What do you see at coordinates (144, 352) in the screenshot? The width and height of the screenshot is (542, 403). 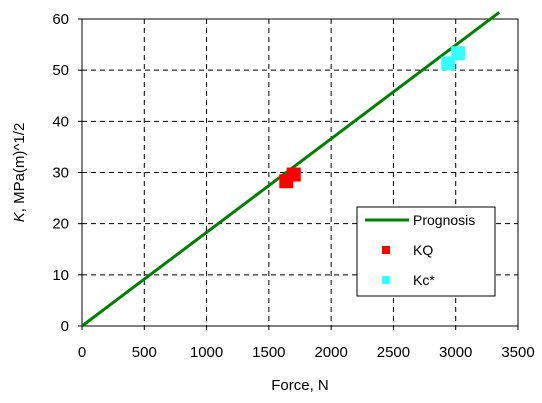 I see `x-tick-label: 500` at bounding box center [144, 352].